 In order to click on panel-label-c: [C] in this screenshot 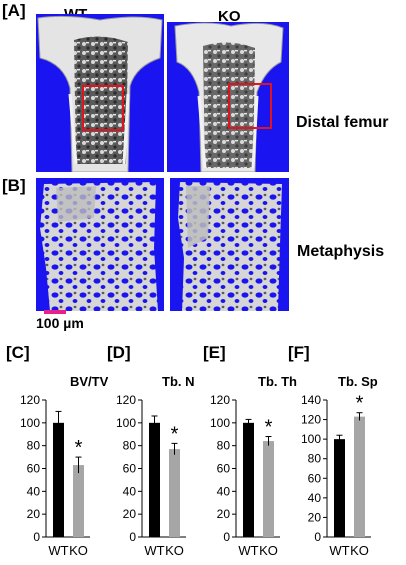, I will do `click(18, 352)`.